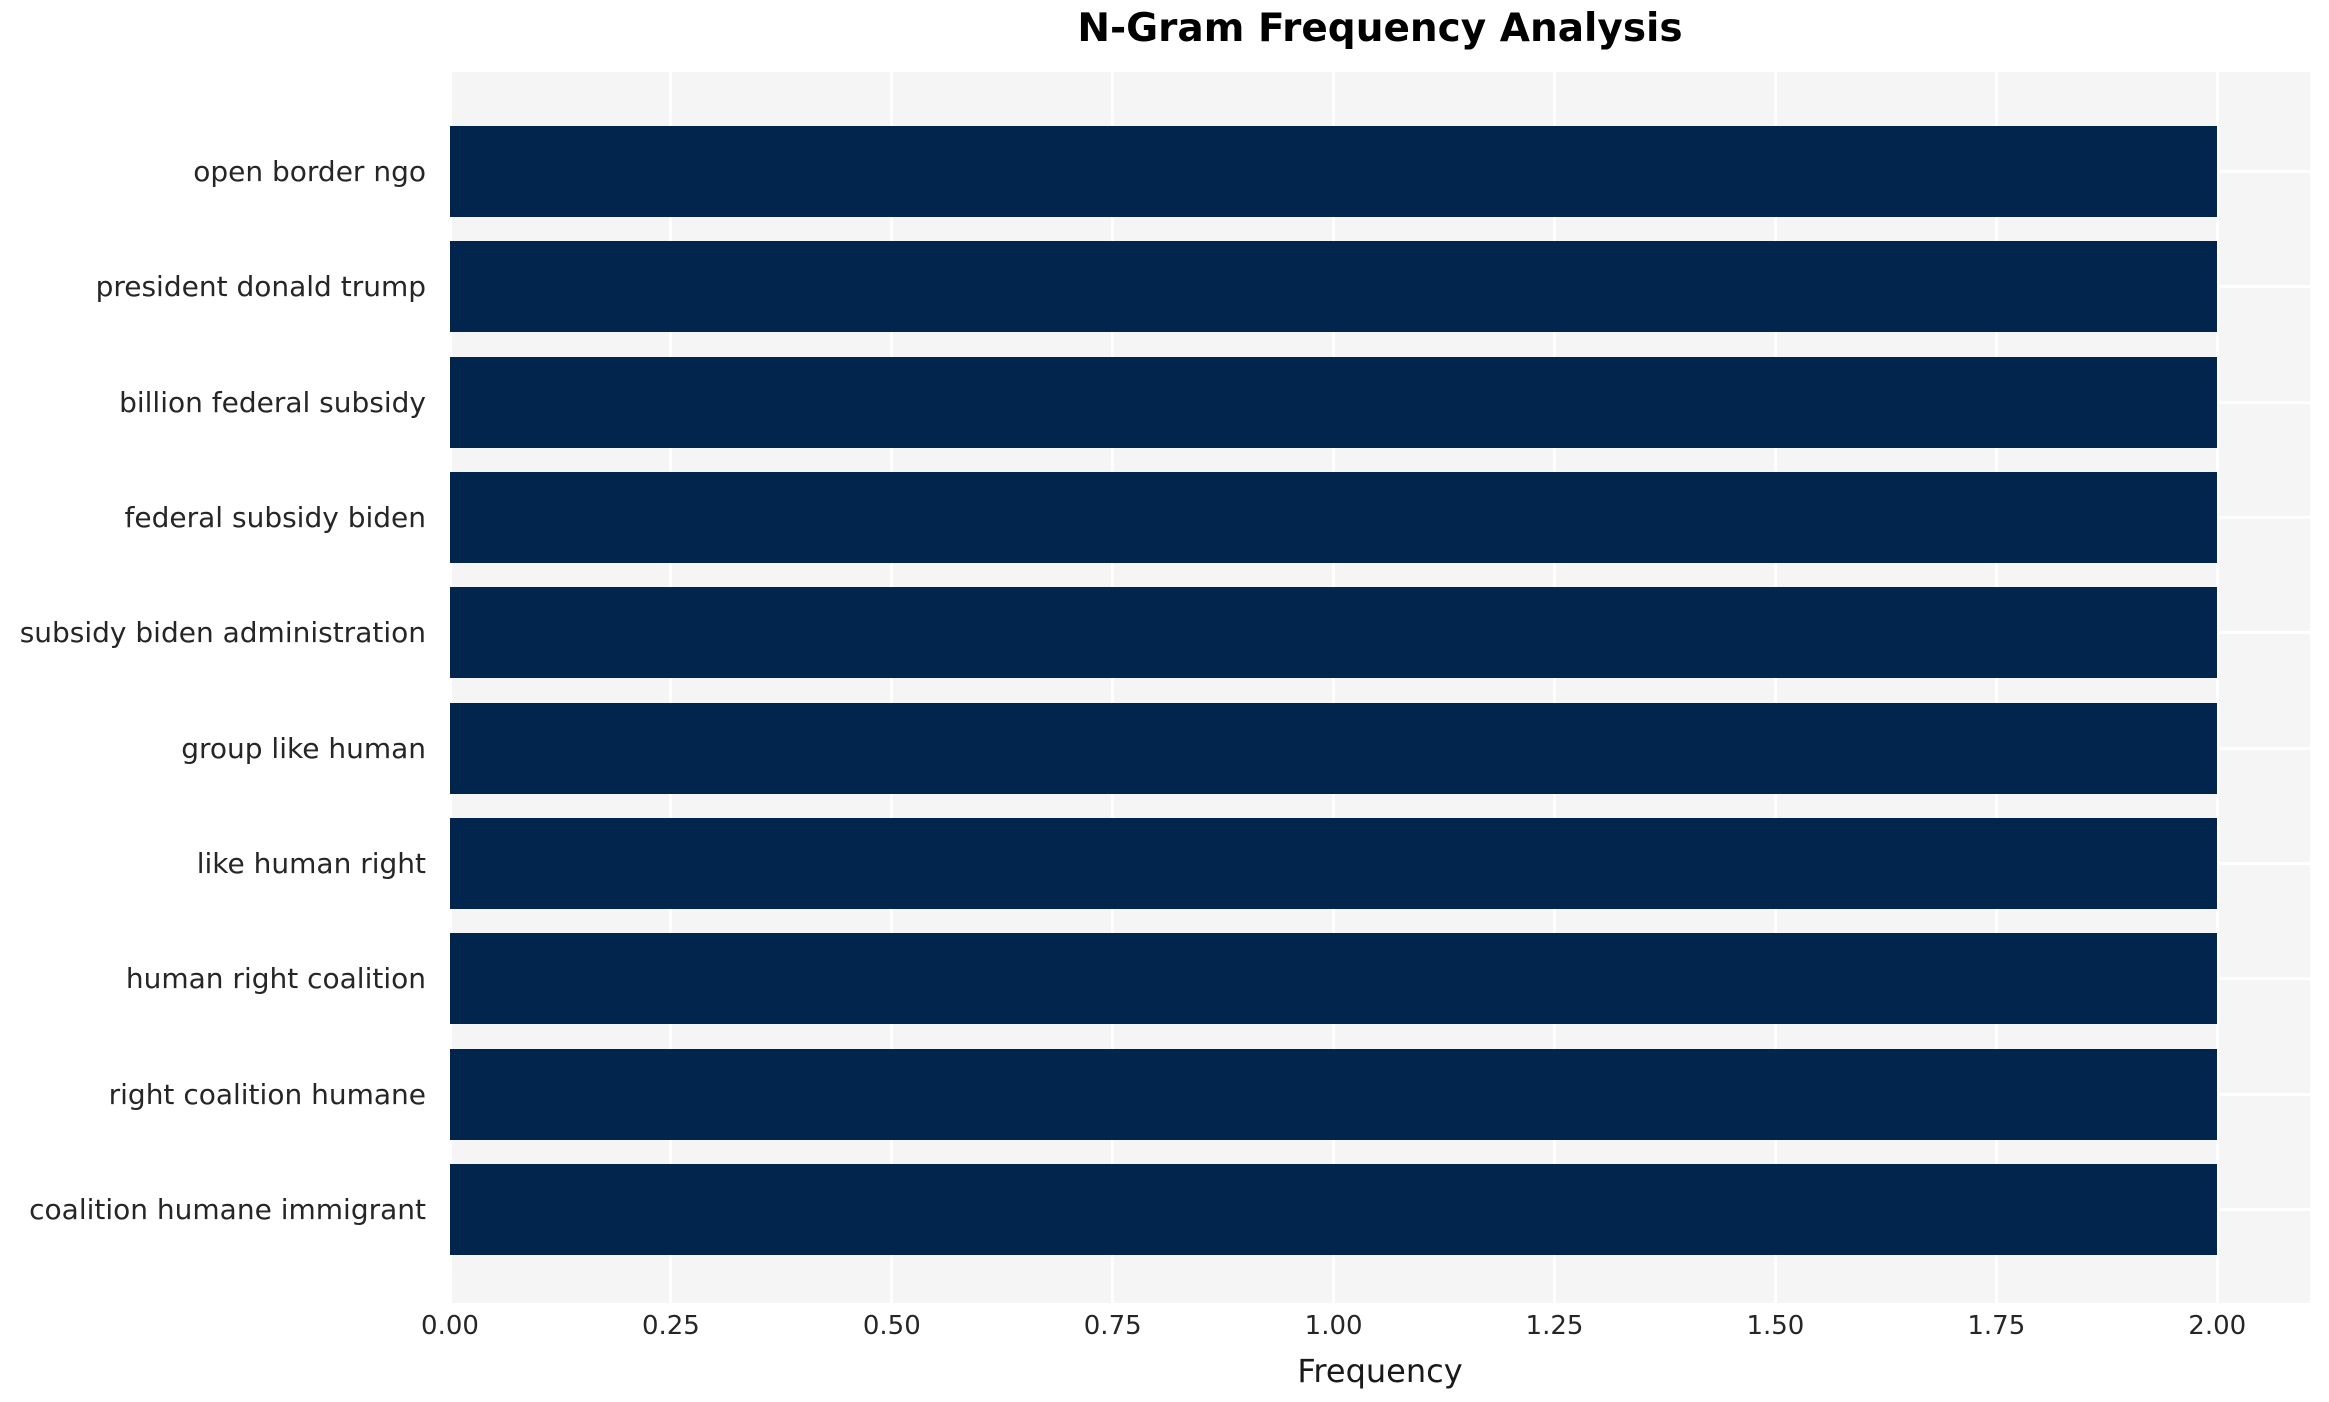  What do you see at coordinates (891, 1326) in the screenshot?
I see `x-tick-label: 0.50` at bounding box center [891, 1326].